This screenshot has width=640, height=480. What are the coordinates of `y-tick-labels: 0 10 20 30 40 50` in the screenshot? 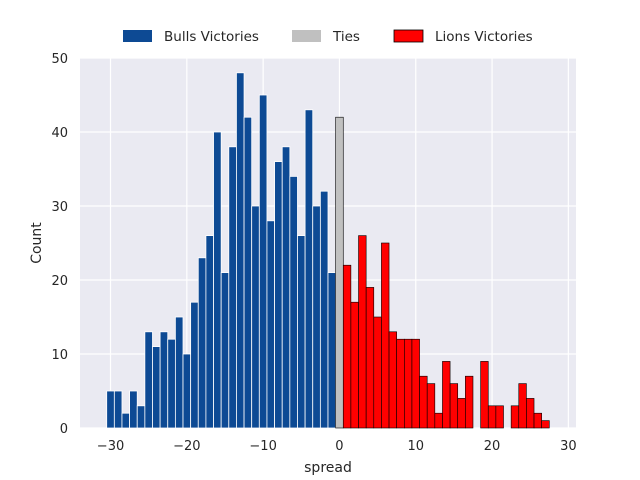 It's located at (59, 244).